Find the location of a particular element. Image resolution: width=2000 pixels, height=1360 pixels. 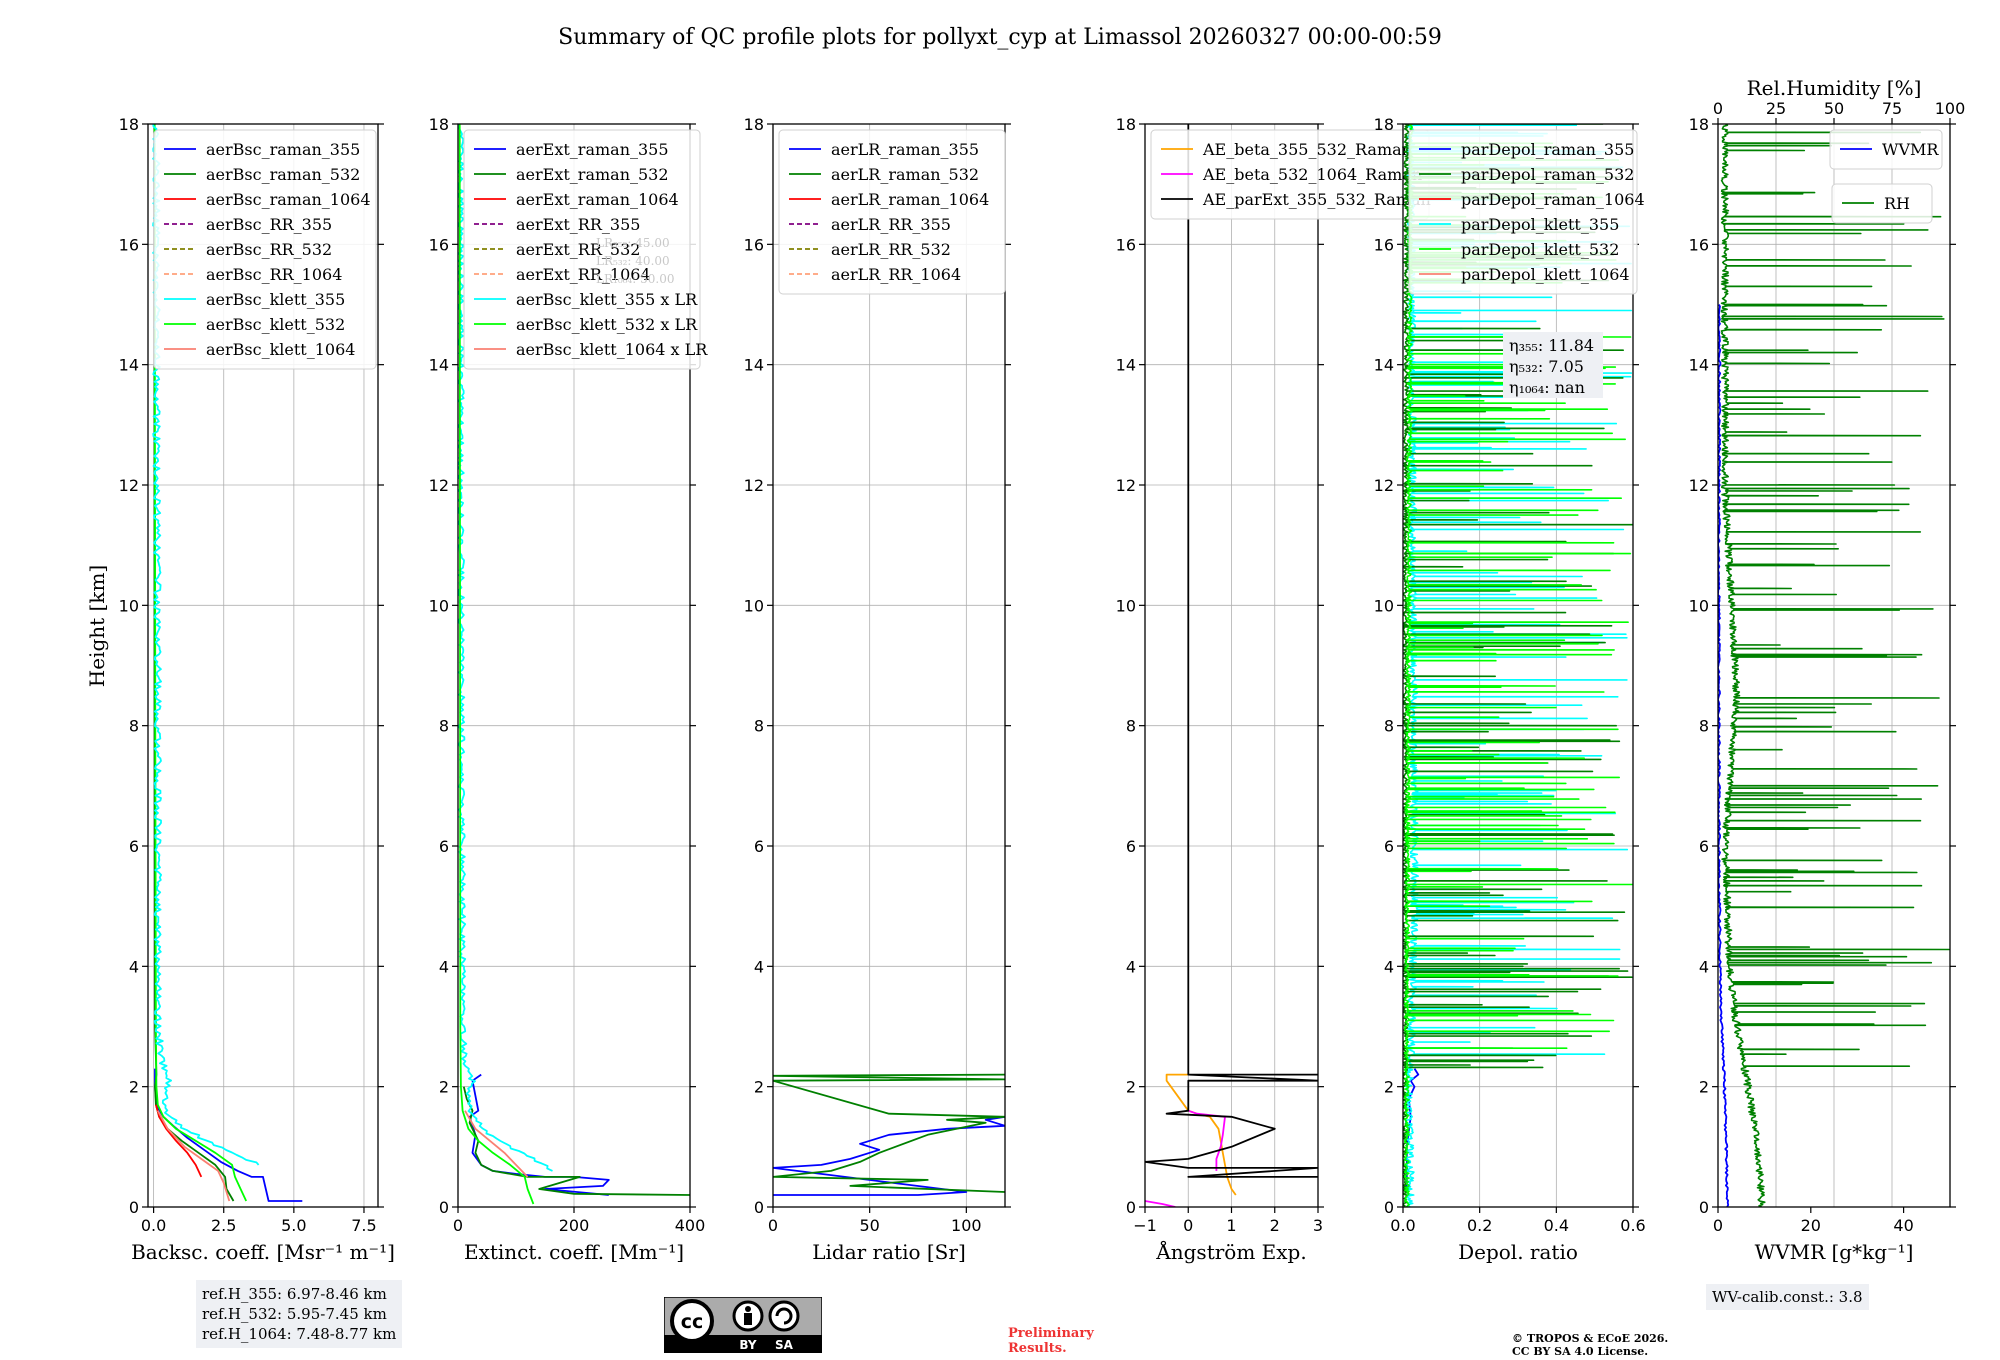

legend-label: aerBsc_klett_1064 is located at coordinates (280, 349).